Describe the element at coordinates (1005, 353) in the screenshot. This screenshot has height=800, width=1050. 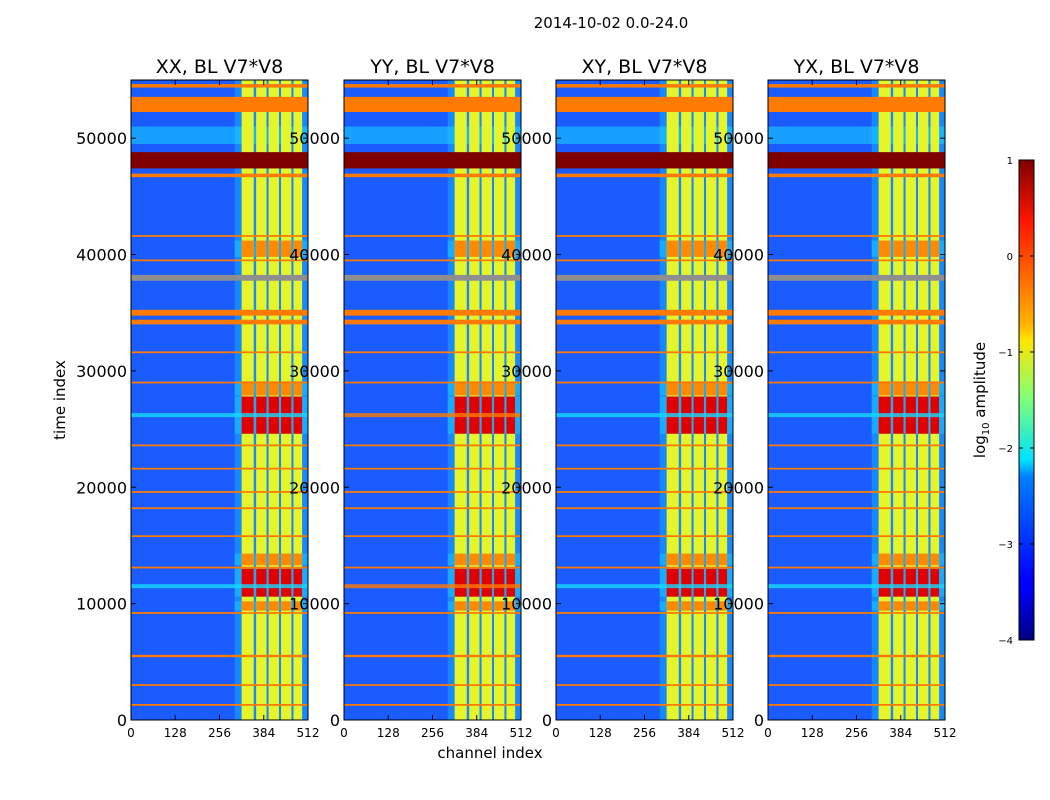
I see `colorbar-tick-label: −1` at that location.